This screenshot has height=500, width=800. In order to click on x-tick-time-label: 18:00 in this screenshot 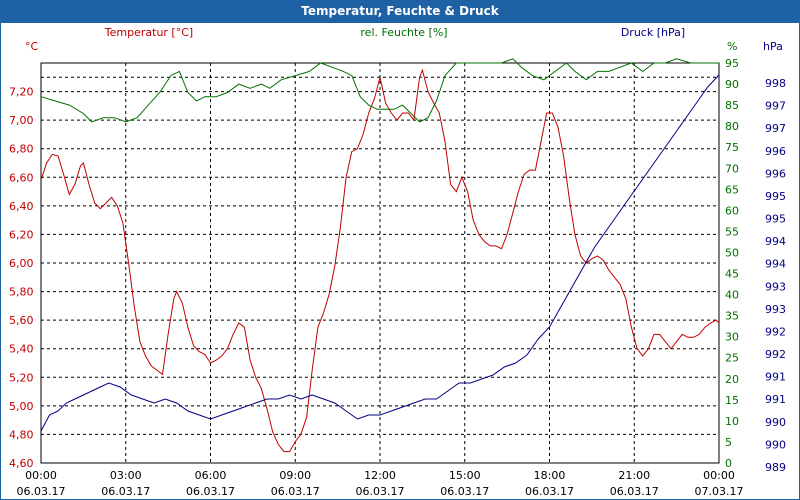, I will do `click(550, 475)`.